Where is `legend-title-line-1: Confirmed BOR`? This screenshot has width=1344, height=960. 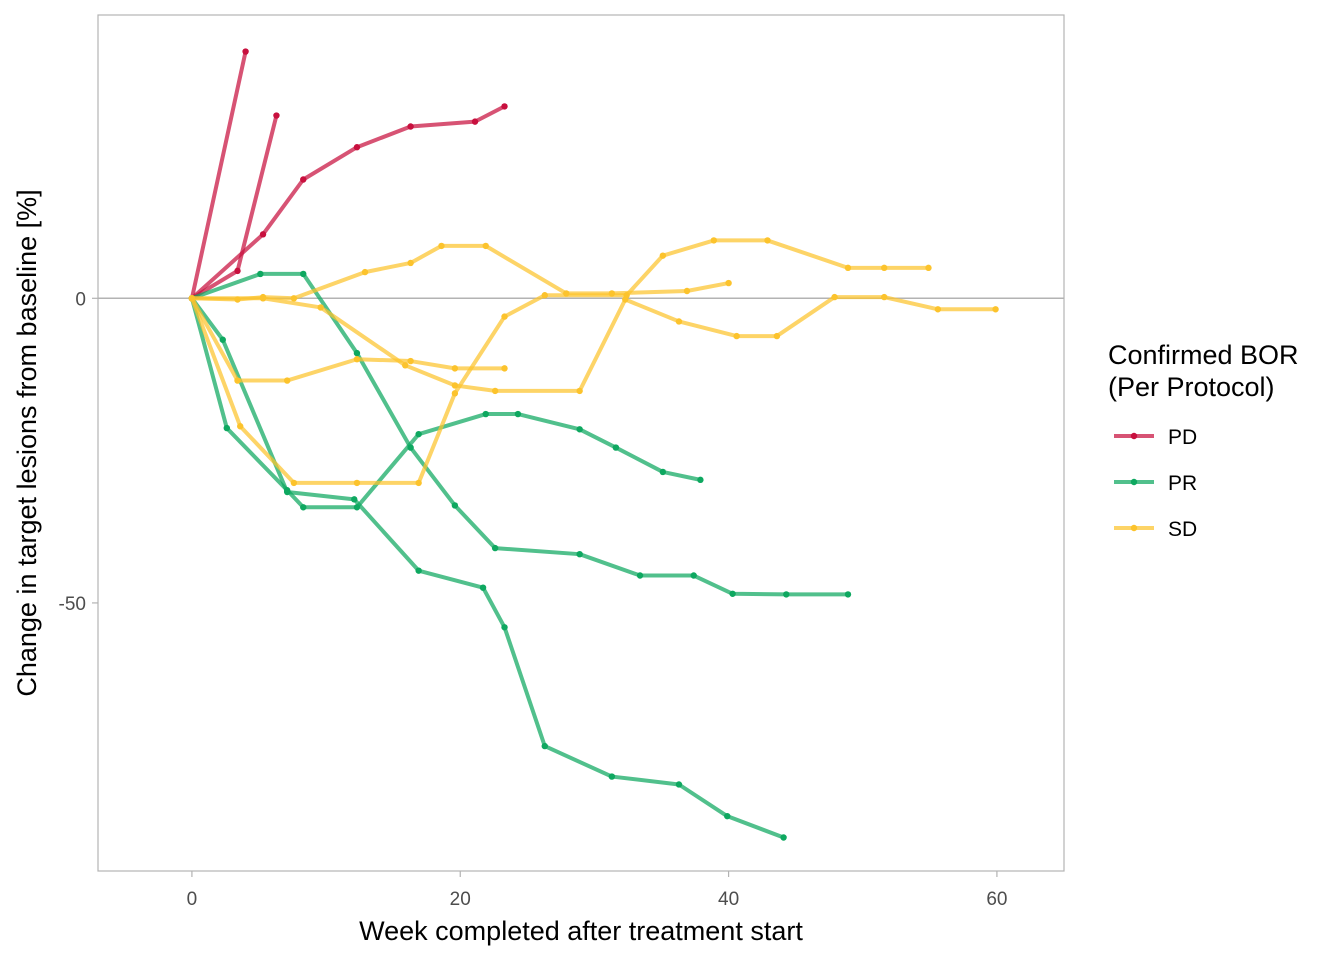 legend-title-line-1: Confirmed BOR is located at coordinates (1203, 355).